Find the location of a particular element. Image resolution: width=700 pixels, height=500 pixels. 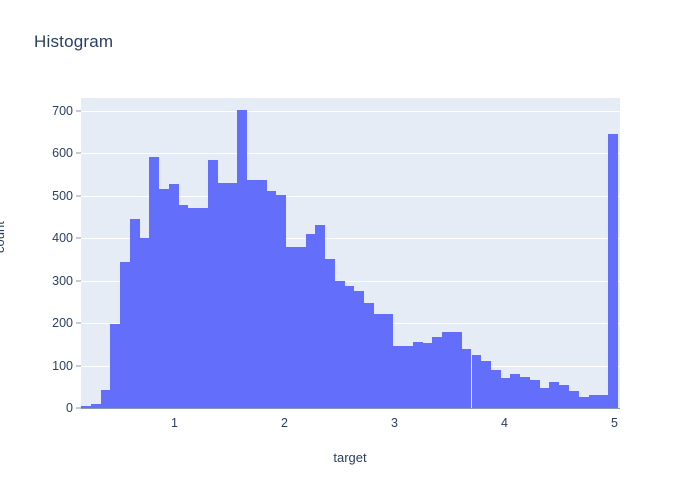

y-axis-tick-label: 200 is located at coordinates (62, 323).